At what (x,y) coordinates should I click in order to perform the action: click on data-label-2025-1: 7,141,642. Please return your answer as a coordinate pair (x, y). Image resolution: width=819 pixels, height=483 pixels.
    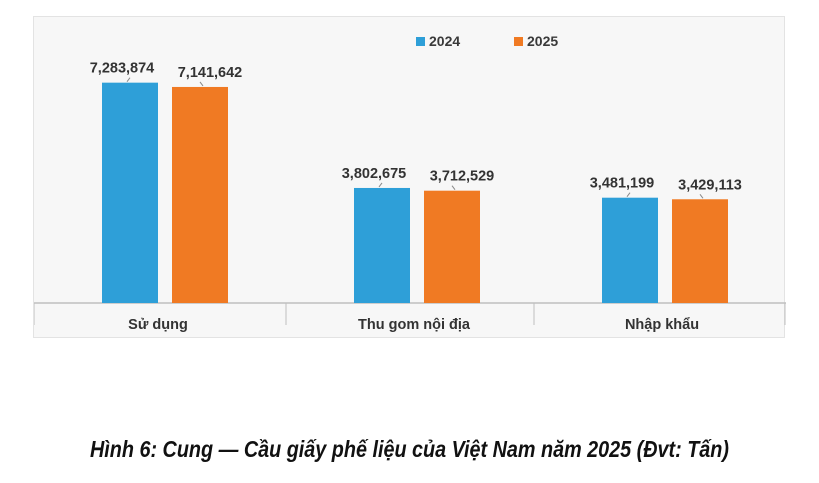
    Looking at the image, I should click on (210, 73).